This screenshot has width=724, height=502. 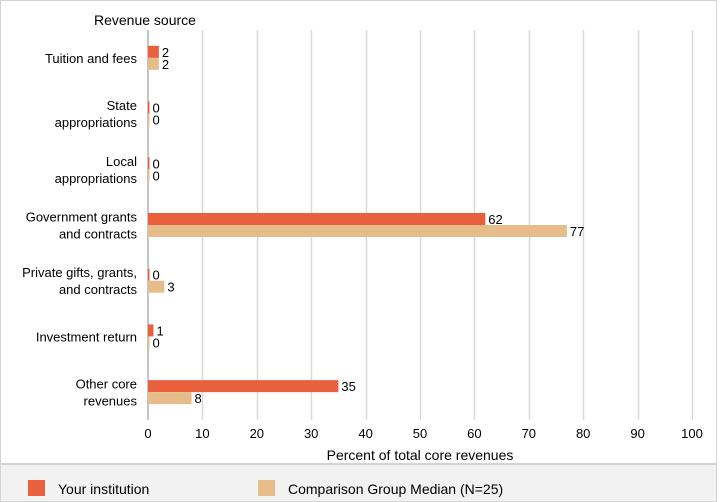 I want to click on x-tick-label: 20, so click(x=257, y=433).